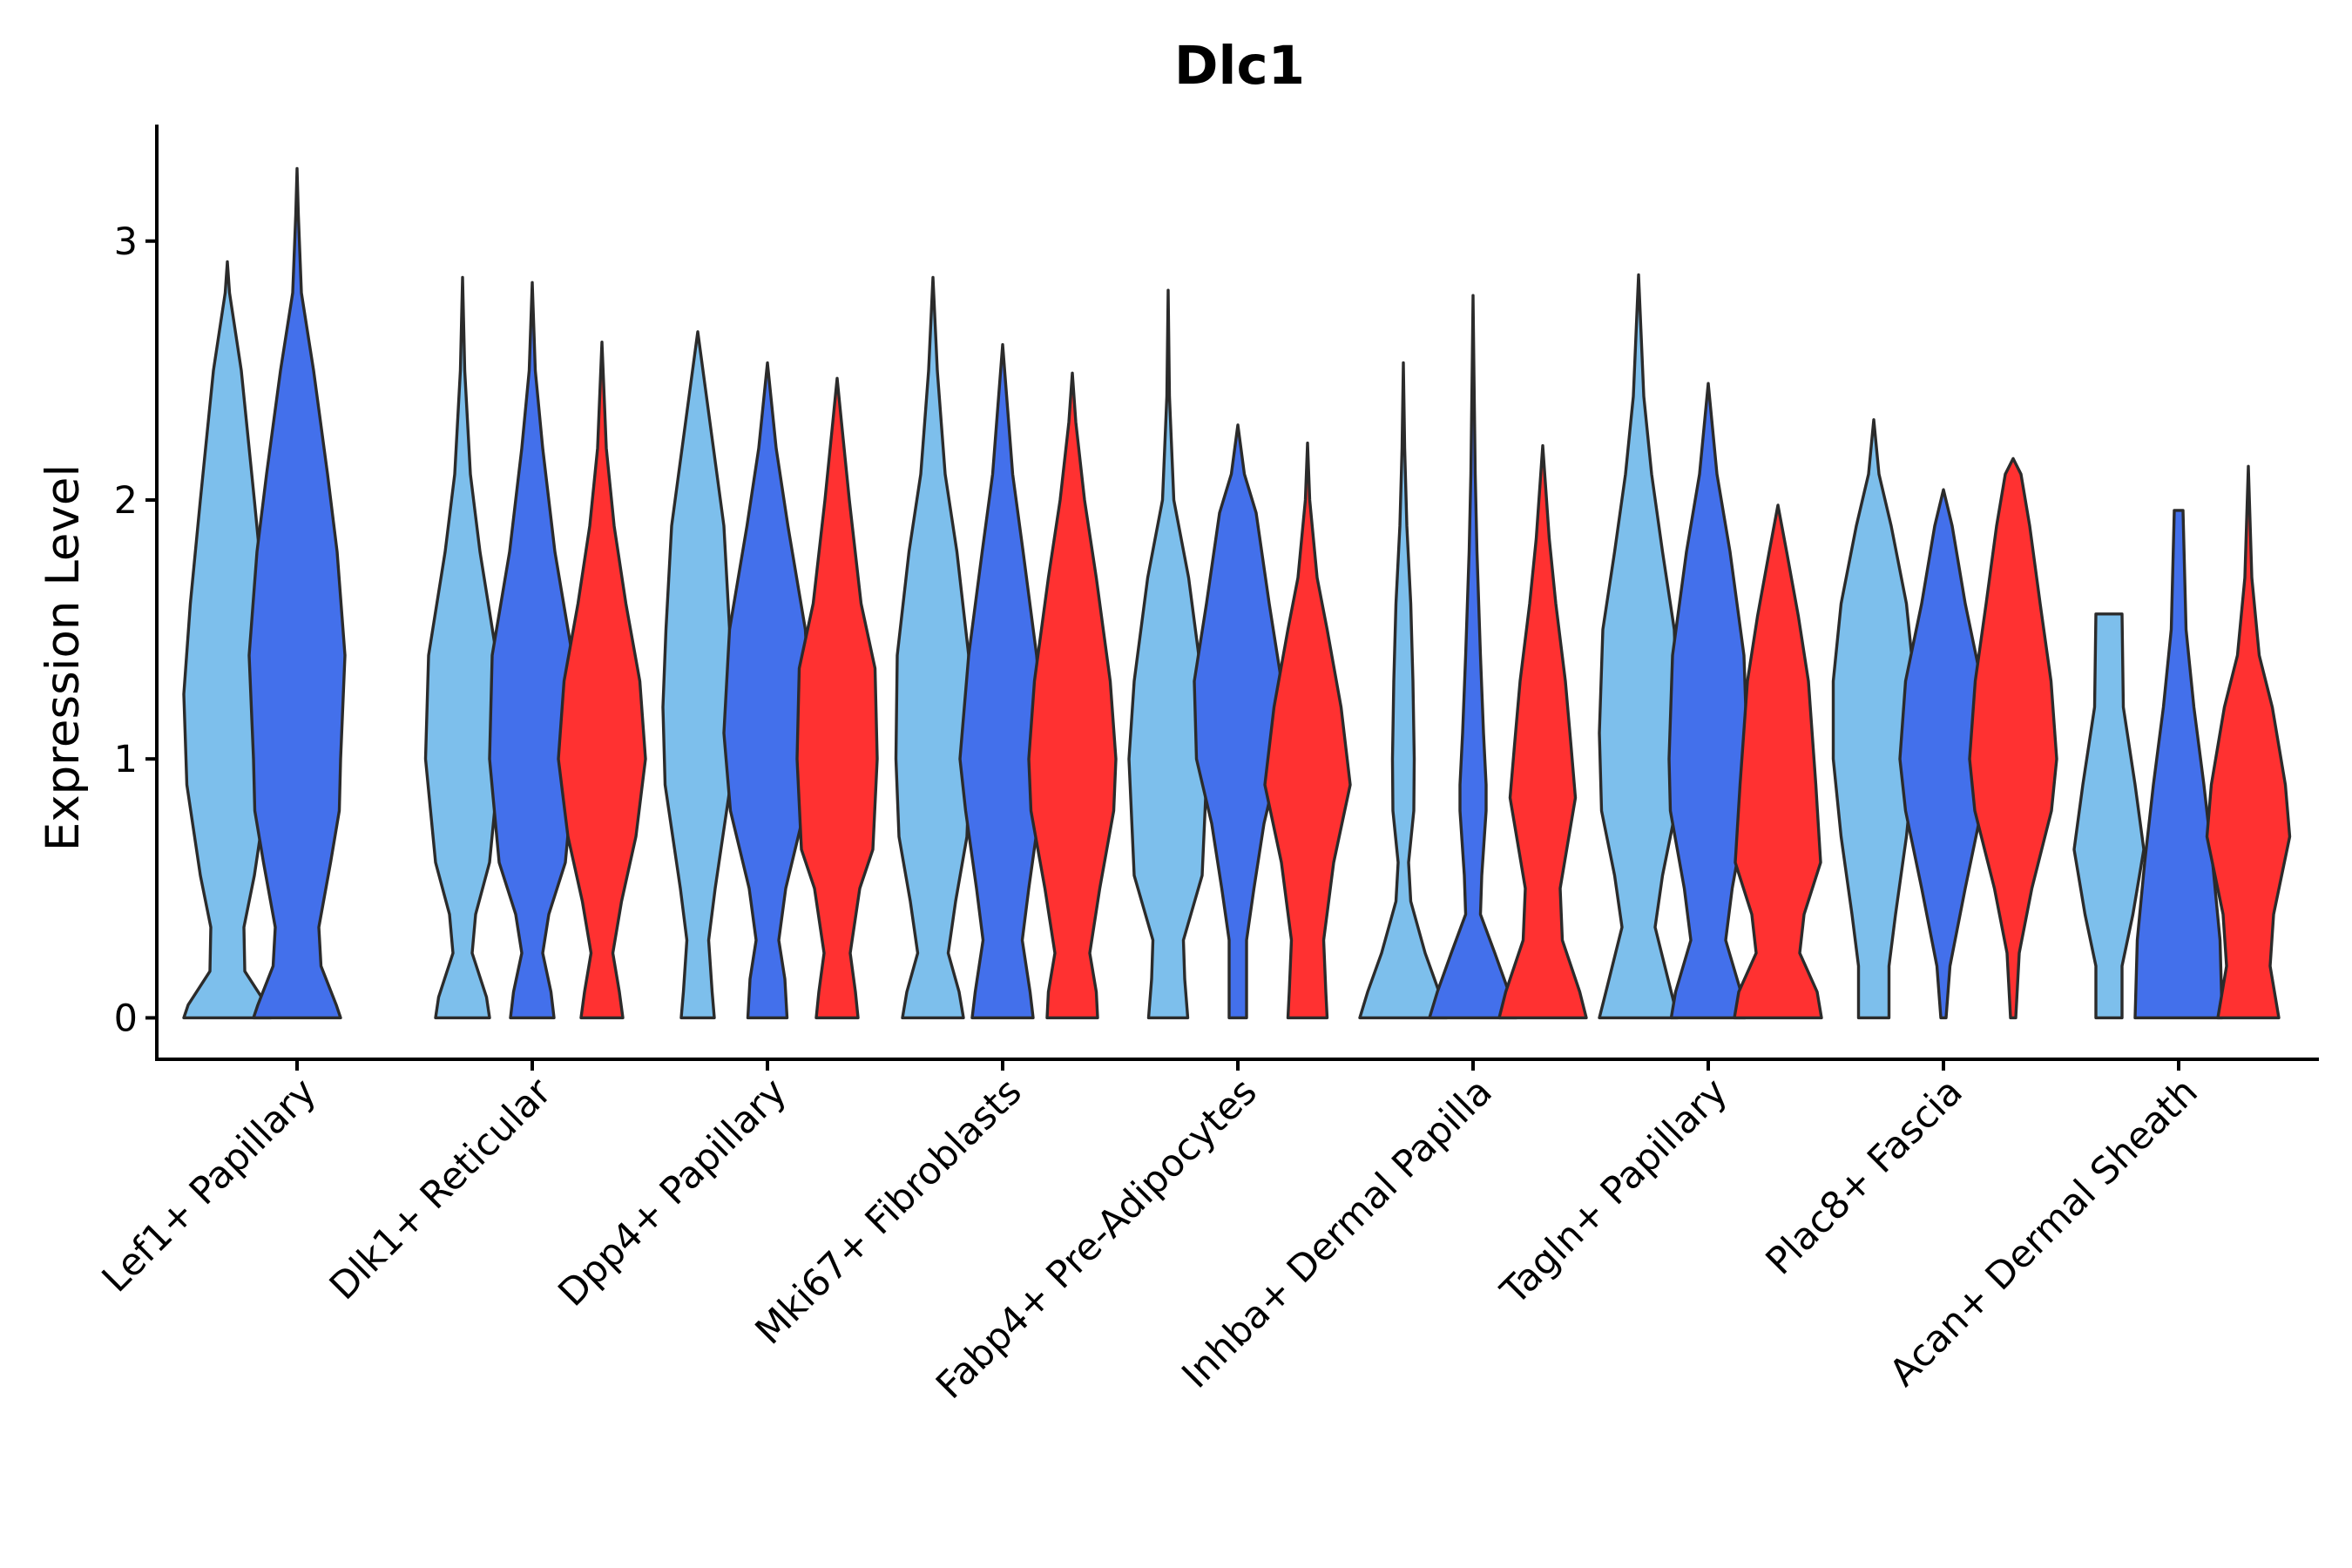 This screenshot has height=1568, width=2352. What do you see at coordinates (135, 630) in the screenshot?
I see `y-ticks-group: 0 1 2 3` at bounding box center [135, 630].